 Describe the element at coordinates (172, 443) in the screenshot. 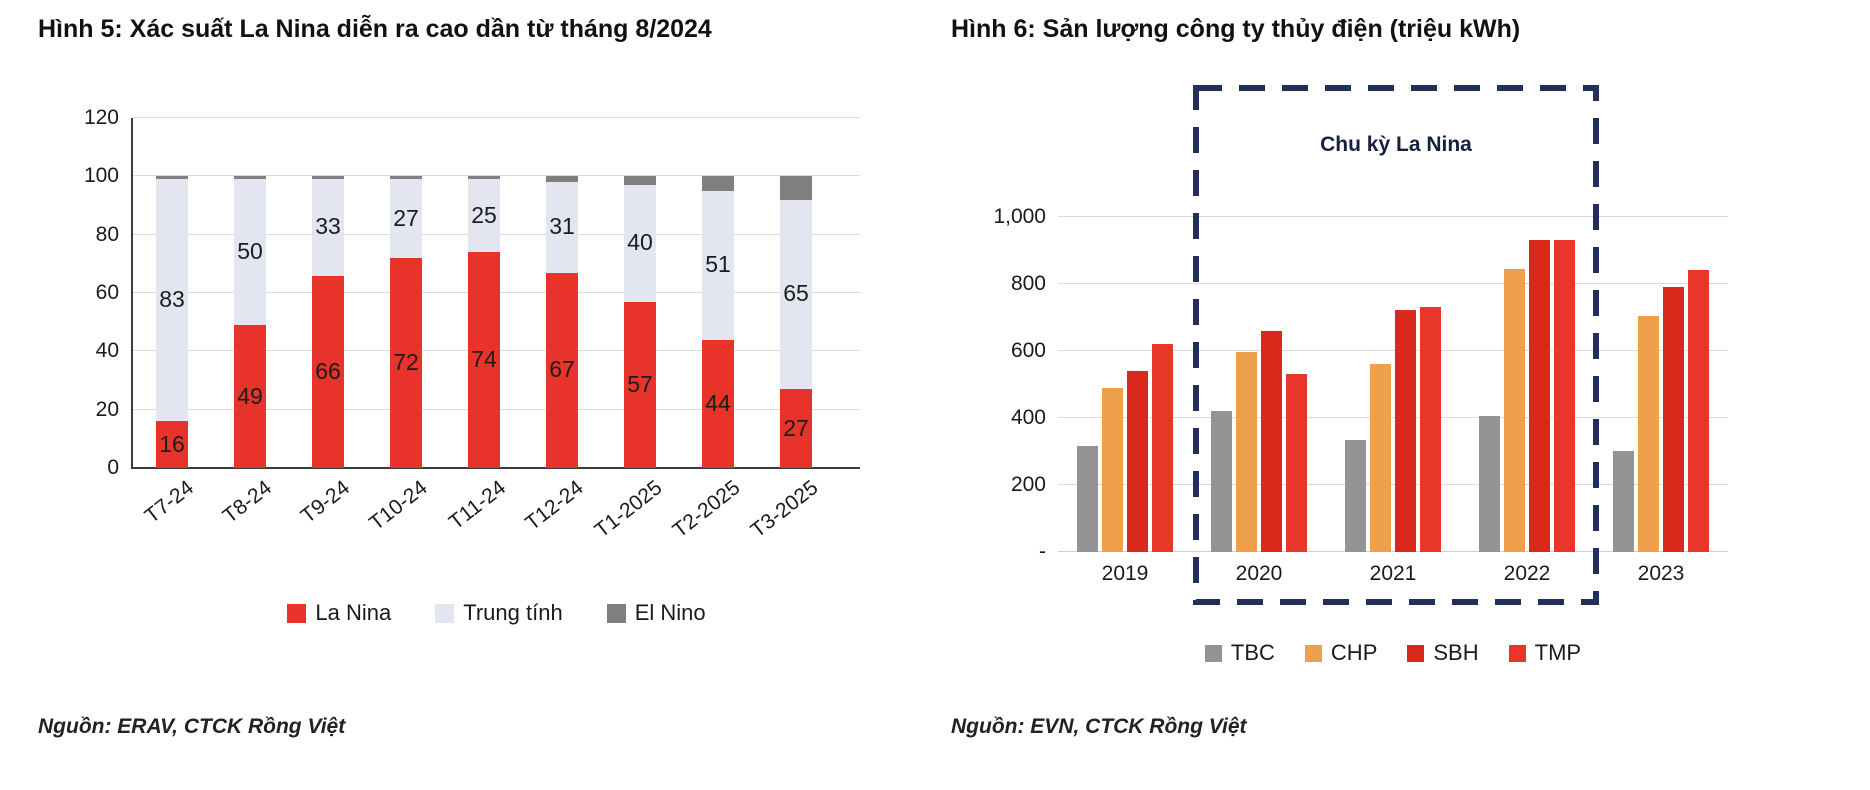

I see `data-label: 16` at that location.